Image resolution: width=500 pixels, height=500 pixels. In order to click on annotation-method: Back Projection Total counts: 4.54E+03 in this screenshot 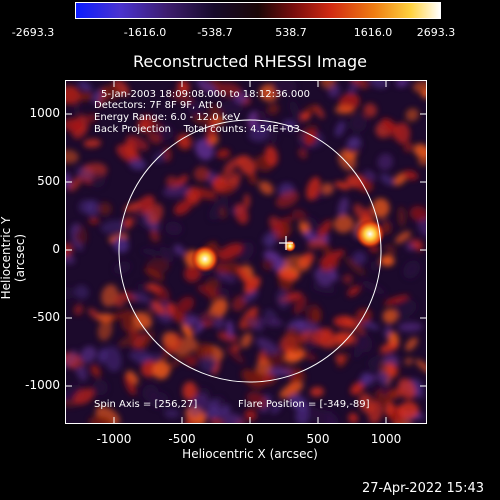, I will do `click(197, 129)`.